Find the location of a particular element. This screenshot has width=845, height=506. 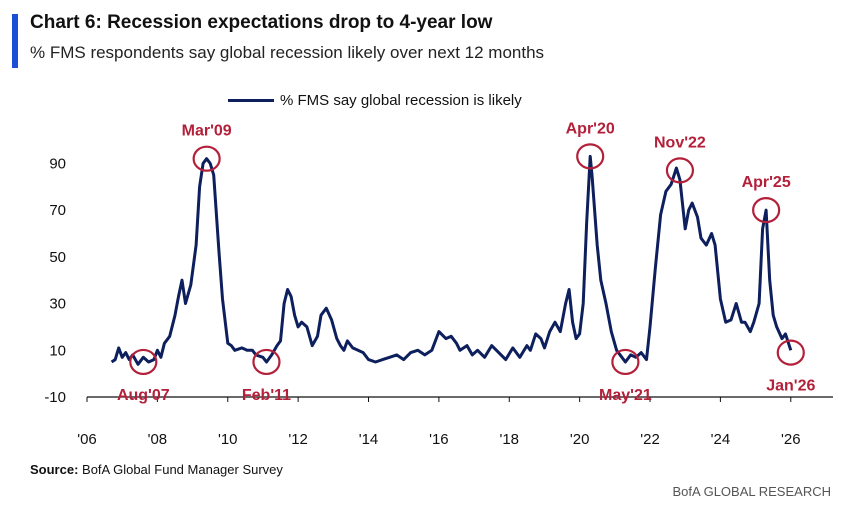

source-text: BofA Global Fund Manager Survey is located at coordinates (180, 469).